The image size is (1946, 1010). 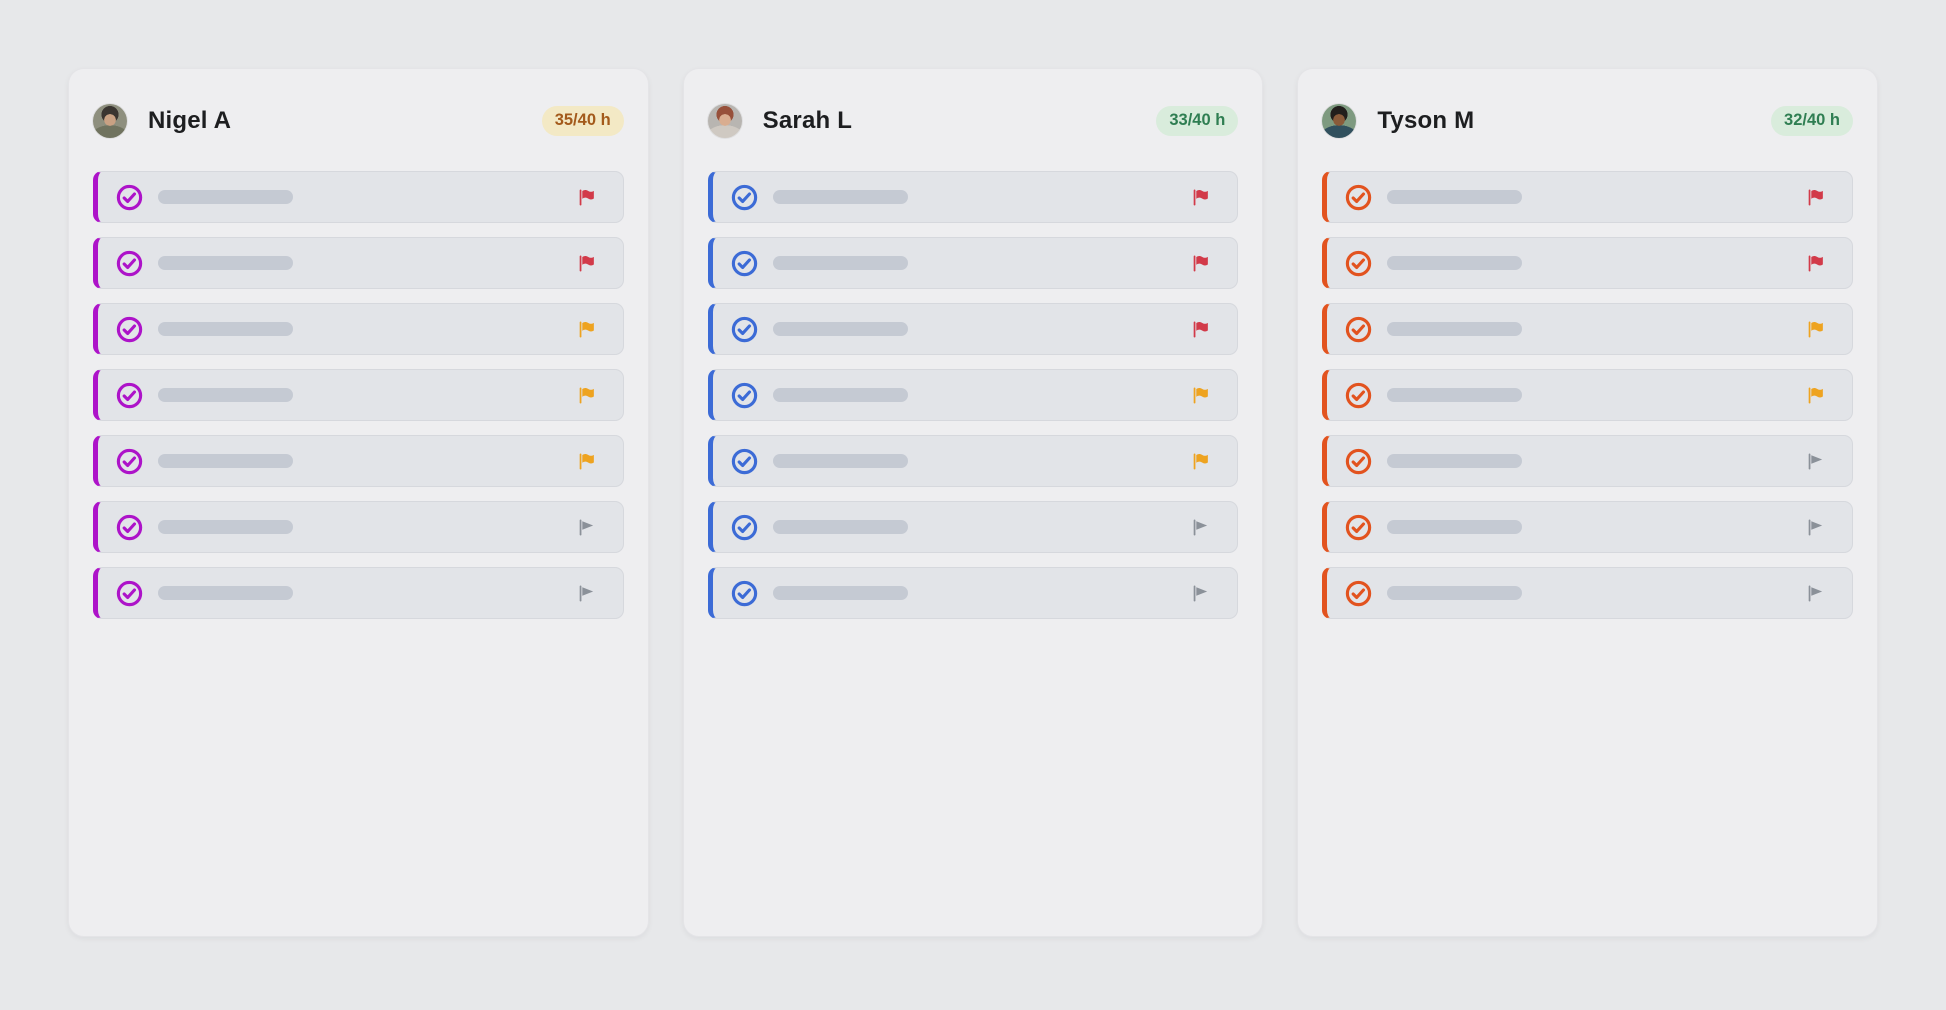 I want to click on member-header: Tyson M 32/40 h, so click(x=1588, y=121).